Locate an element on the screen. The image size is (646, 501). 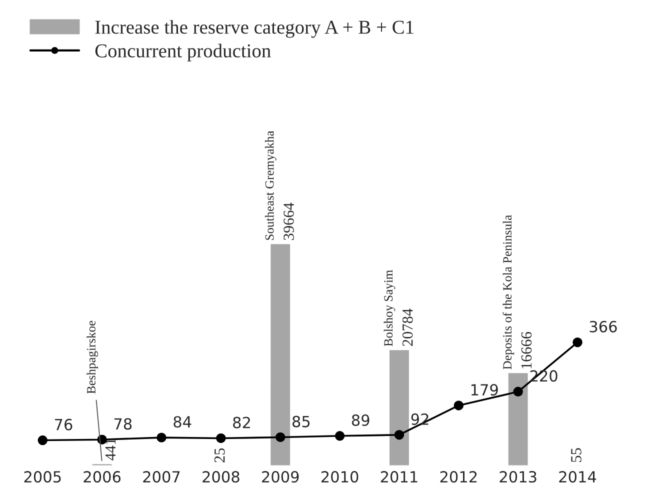
data-label: 76 is located at coordinates (63, 424).